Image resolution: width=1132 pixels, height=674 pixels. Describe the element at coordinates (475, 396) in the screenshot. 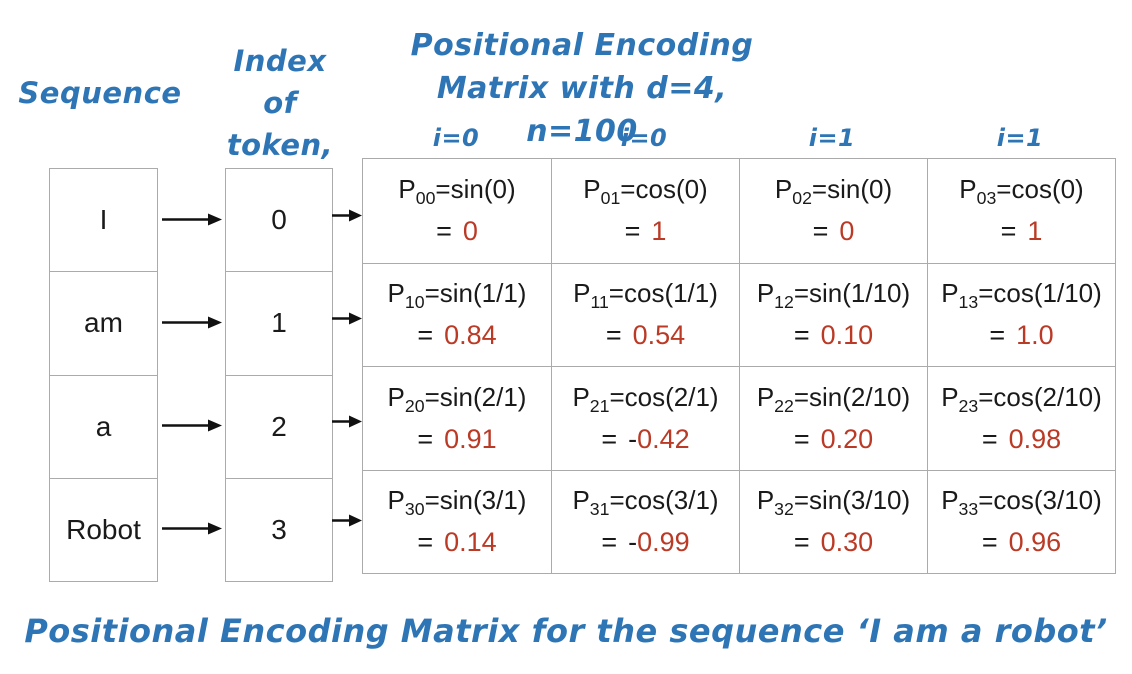

I see `formula-function: =sin(2/1)` at that location.